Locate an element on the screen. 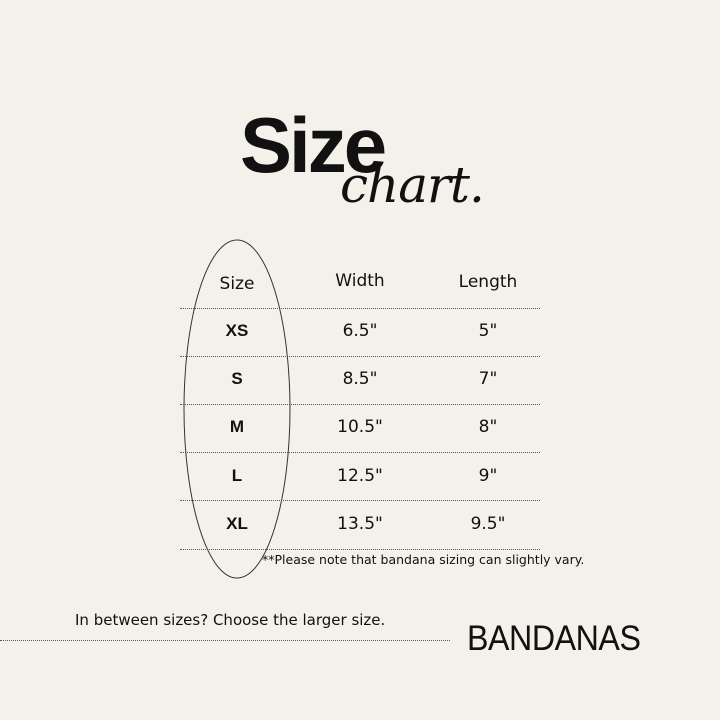 This screenshot has height=720, width=720. length-cell: 7" is located at coordinates (488, 379).